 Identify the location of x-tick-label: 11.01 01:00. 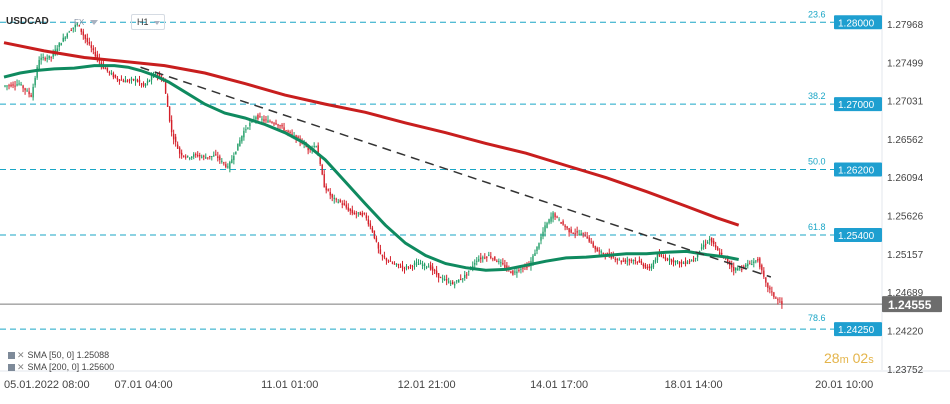
(289, 385).